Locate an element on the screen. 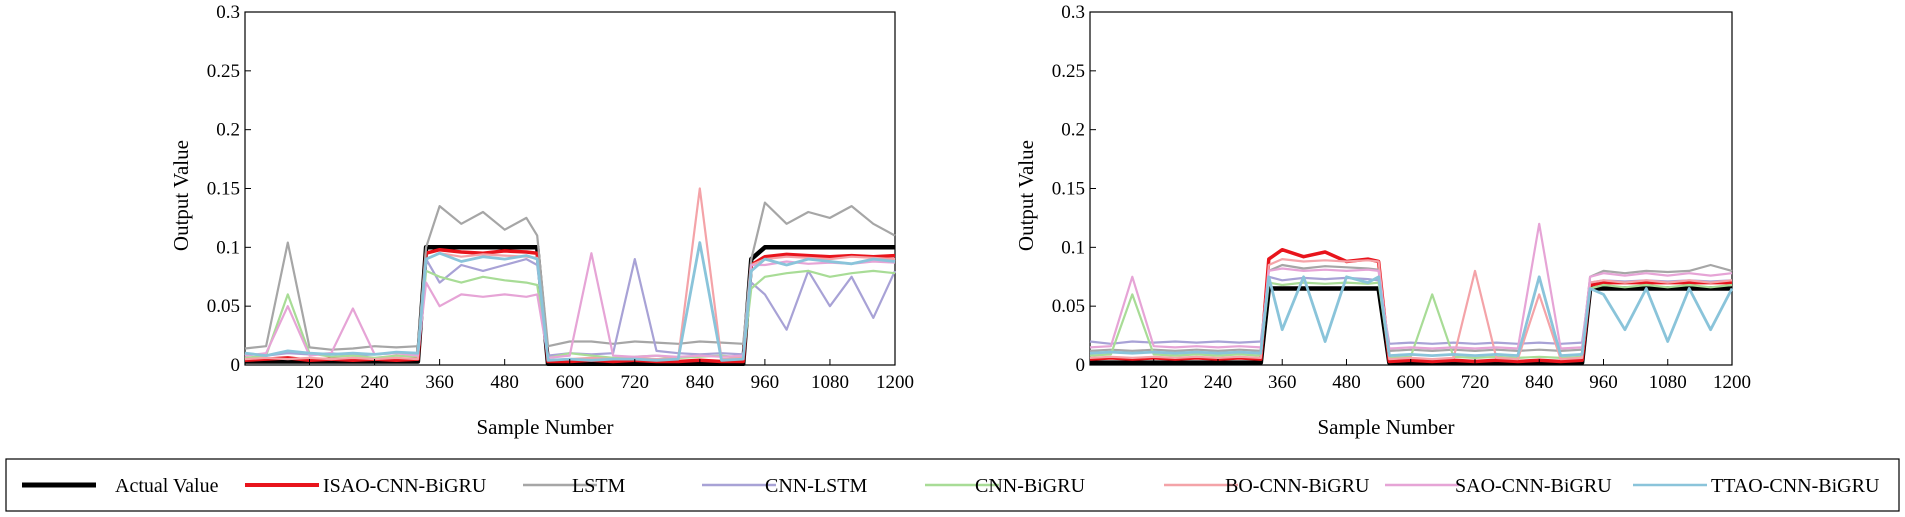  legend-label-cnn-bigru: CNN-BiGRU is located at coordinates (1030, 486).